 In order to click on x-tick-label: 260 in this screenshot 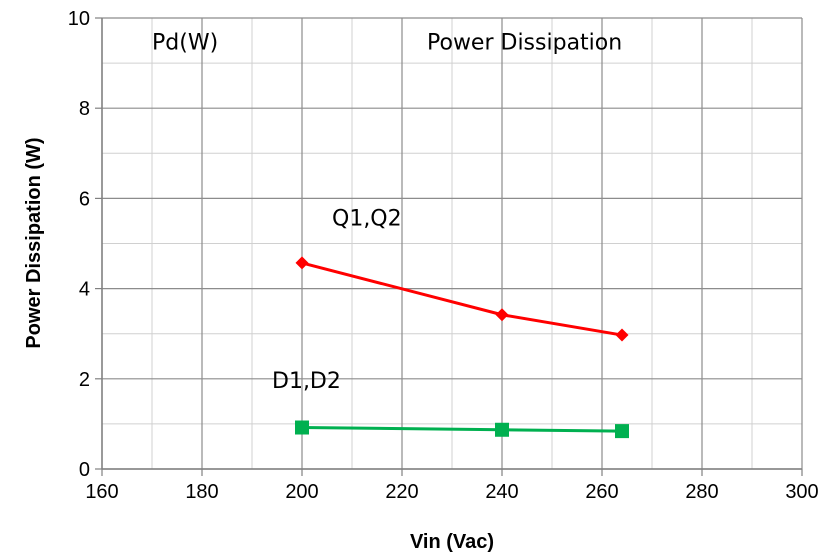, I will do `click(601, 492)`.